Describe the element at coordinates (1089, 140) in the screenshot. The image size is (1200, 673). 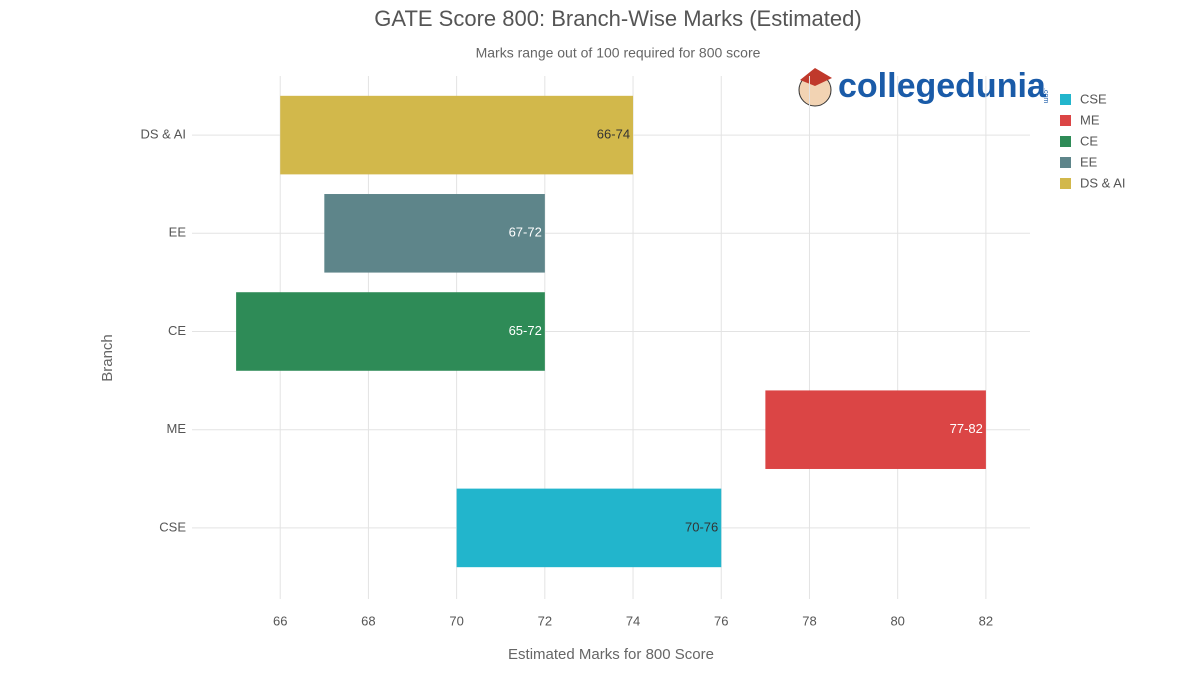
I see `legend-label: CE` at that location.